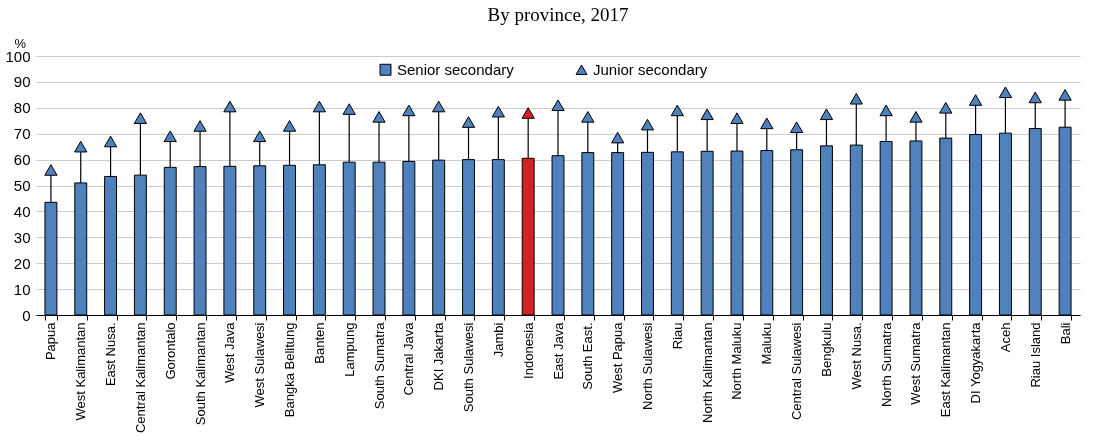  What do you see at coordinates (22, 185) in the screenshot?
I see `y-tick-label: 50` at bounding box center [22, 185].